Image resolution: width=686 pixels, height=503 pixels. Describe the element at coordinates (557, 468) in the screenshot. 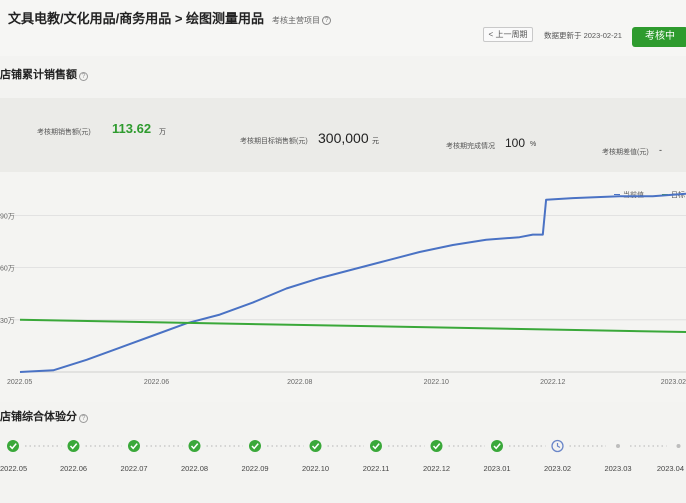

I see `timeline-month-label: 2023.02` at that location.